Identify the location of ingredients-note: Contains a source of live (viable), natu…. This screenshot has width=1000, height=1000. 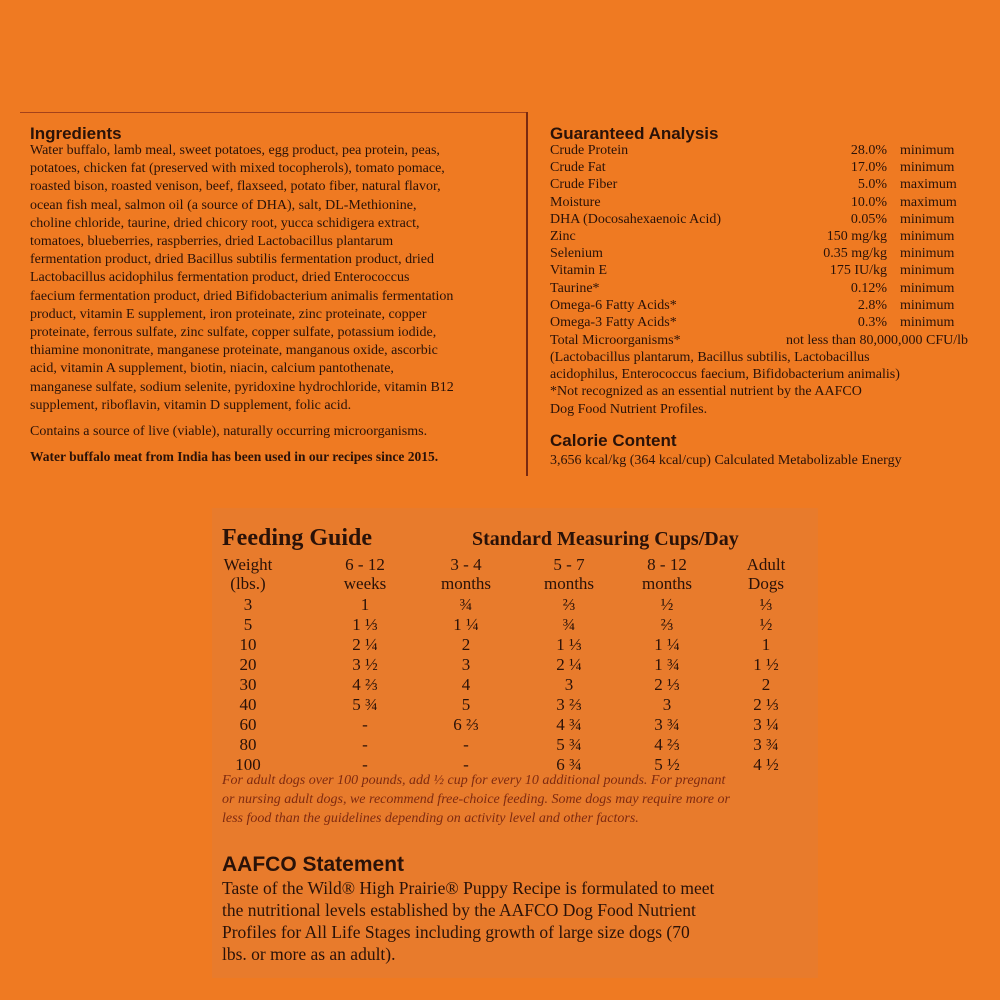
(229, 431).